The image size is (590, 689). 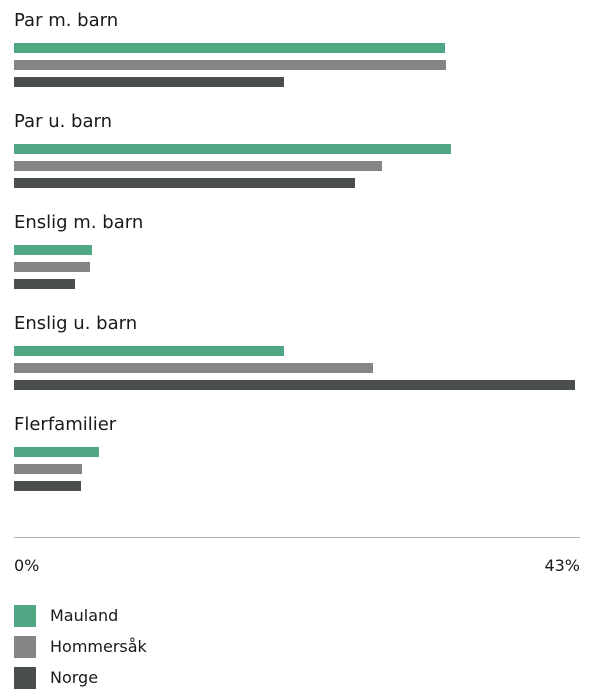 What do you see at coordinates (562, 565) in the screenshot?
I see `x-tick-label-max: 43%` at bounding box center [562, 565].